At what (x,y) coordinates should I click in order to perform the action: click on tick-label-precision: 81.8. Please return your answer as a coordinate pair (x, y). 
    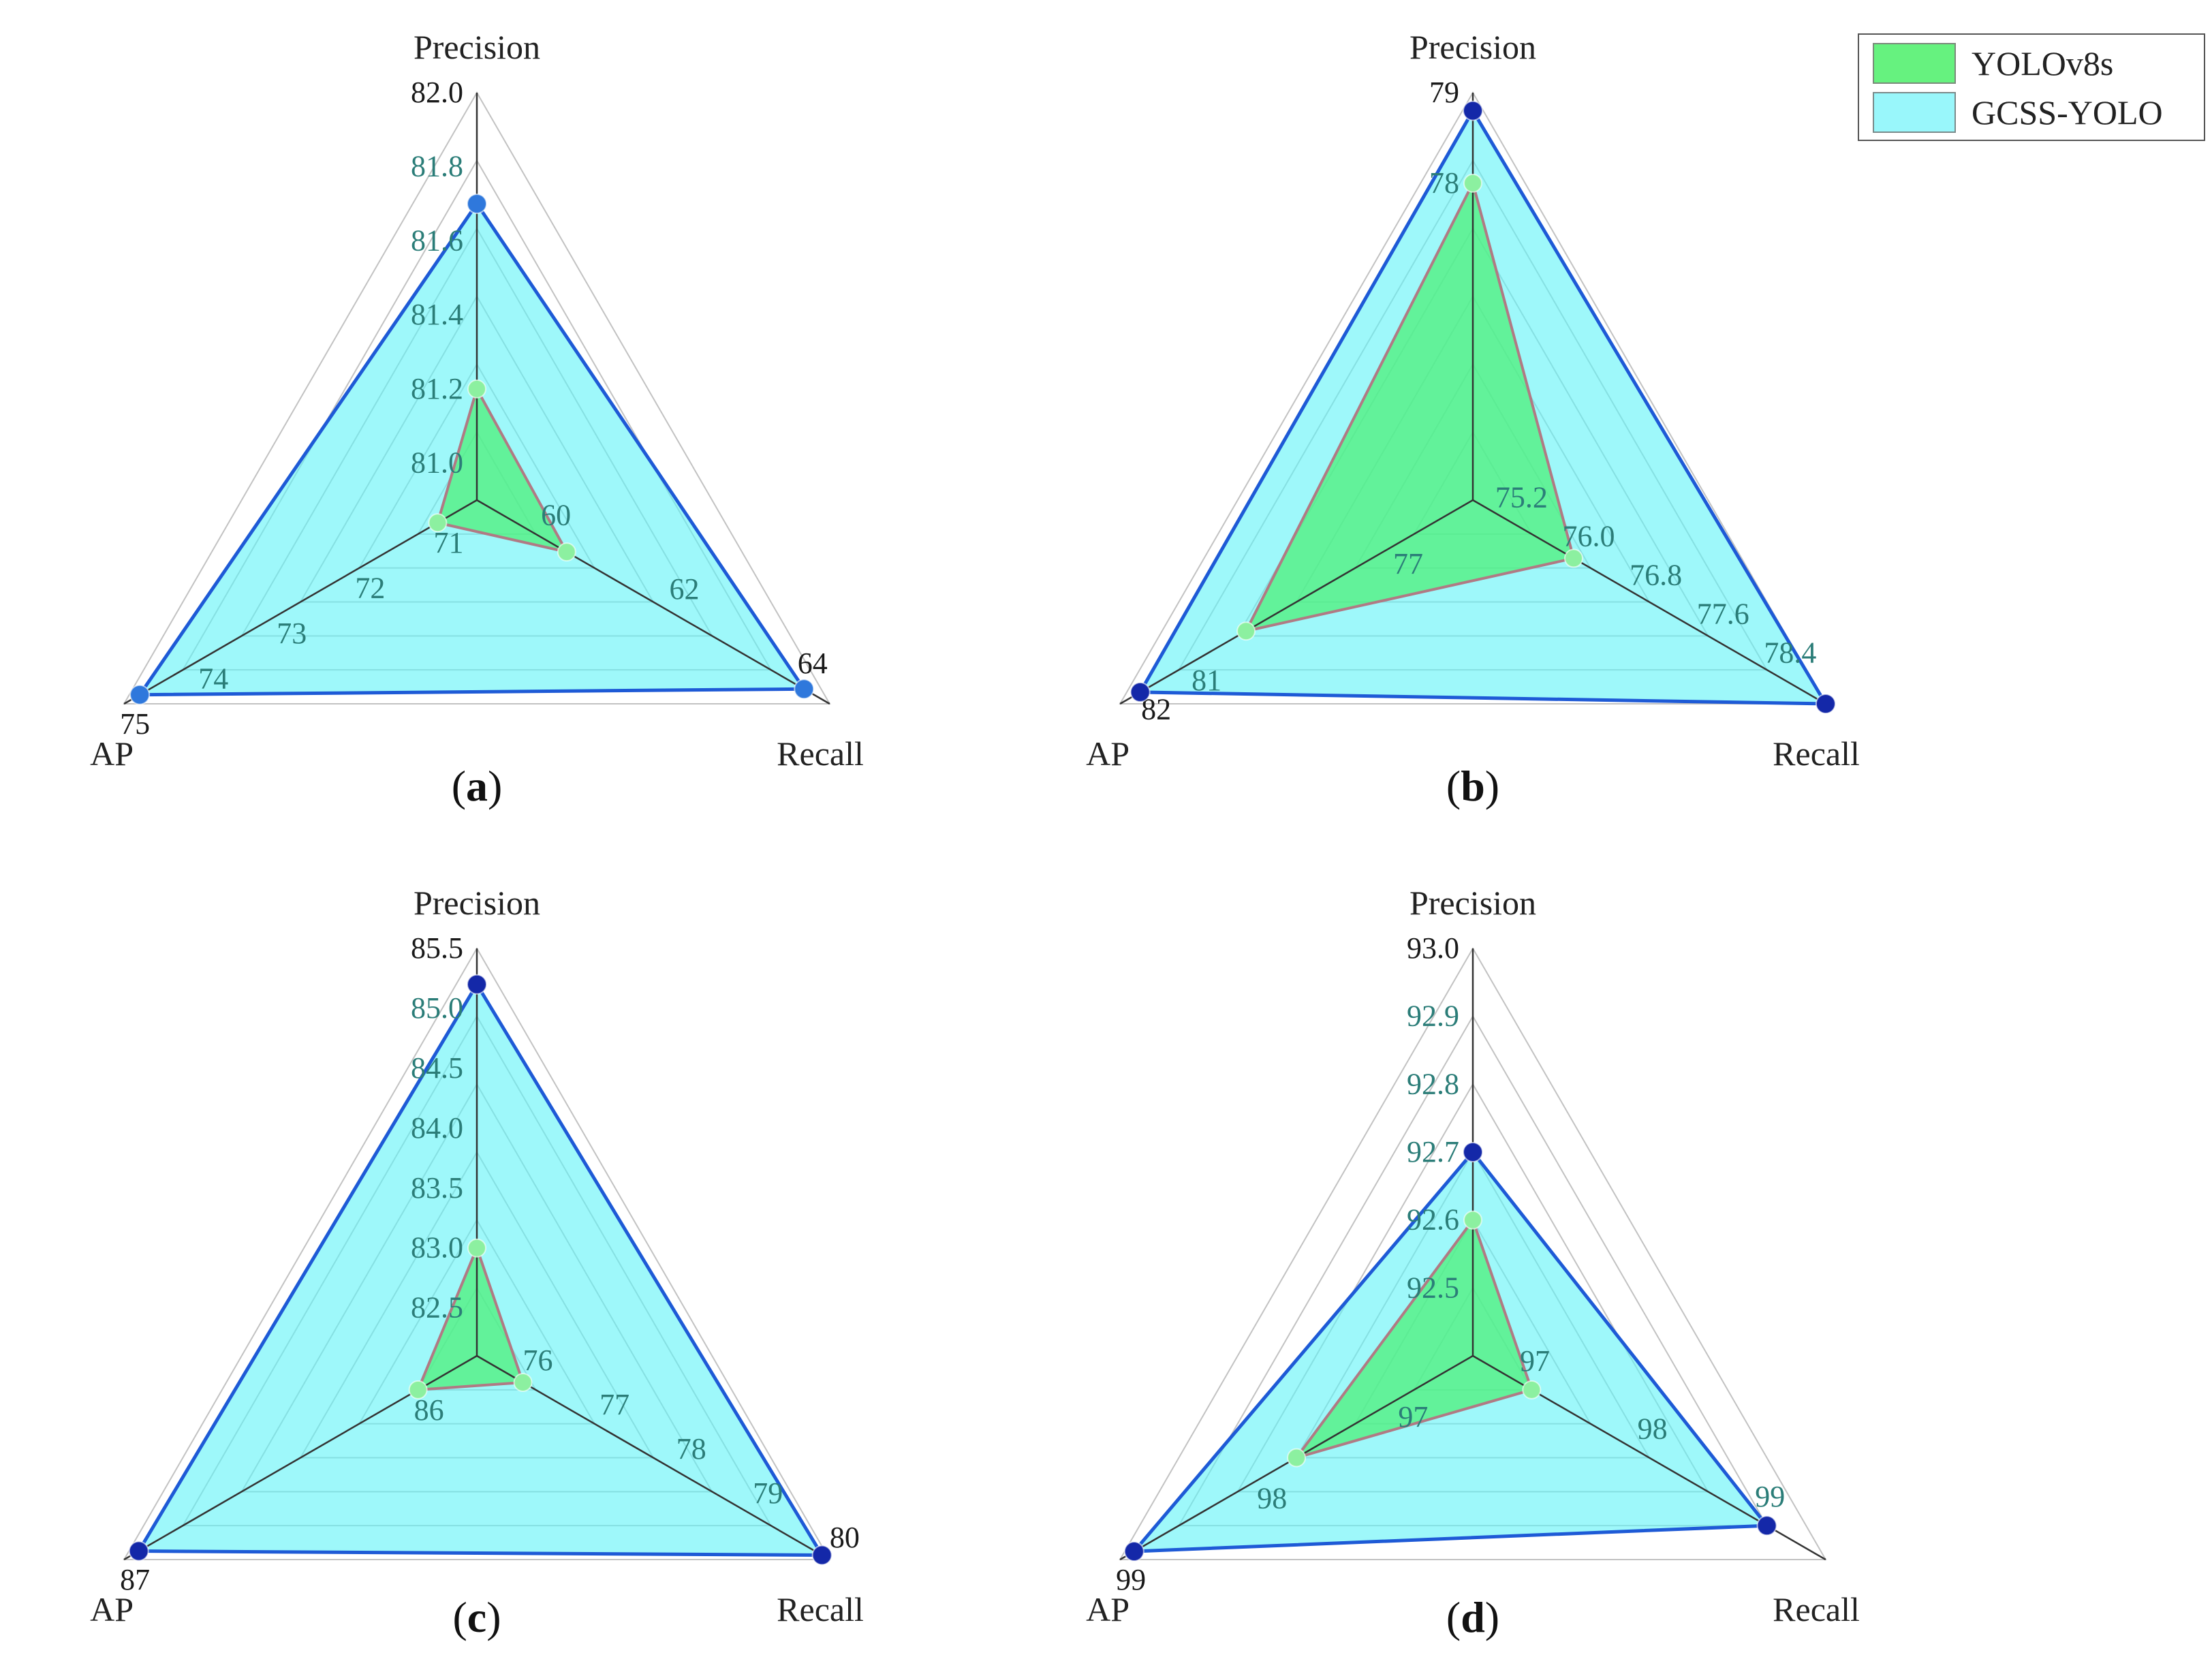
    Looking at the image, I should click on (437, 167).